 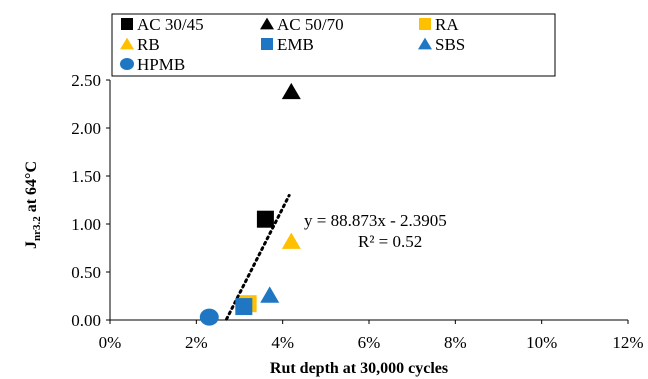 What do you see at coordinates (455, 342) in the screenshot?
I see `x-tick-label: 8%` at bounding box center [455, 342].